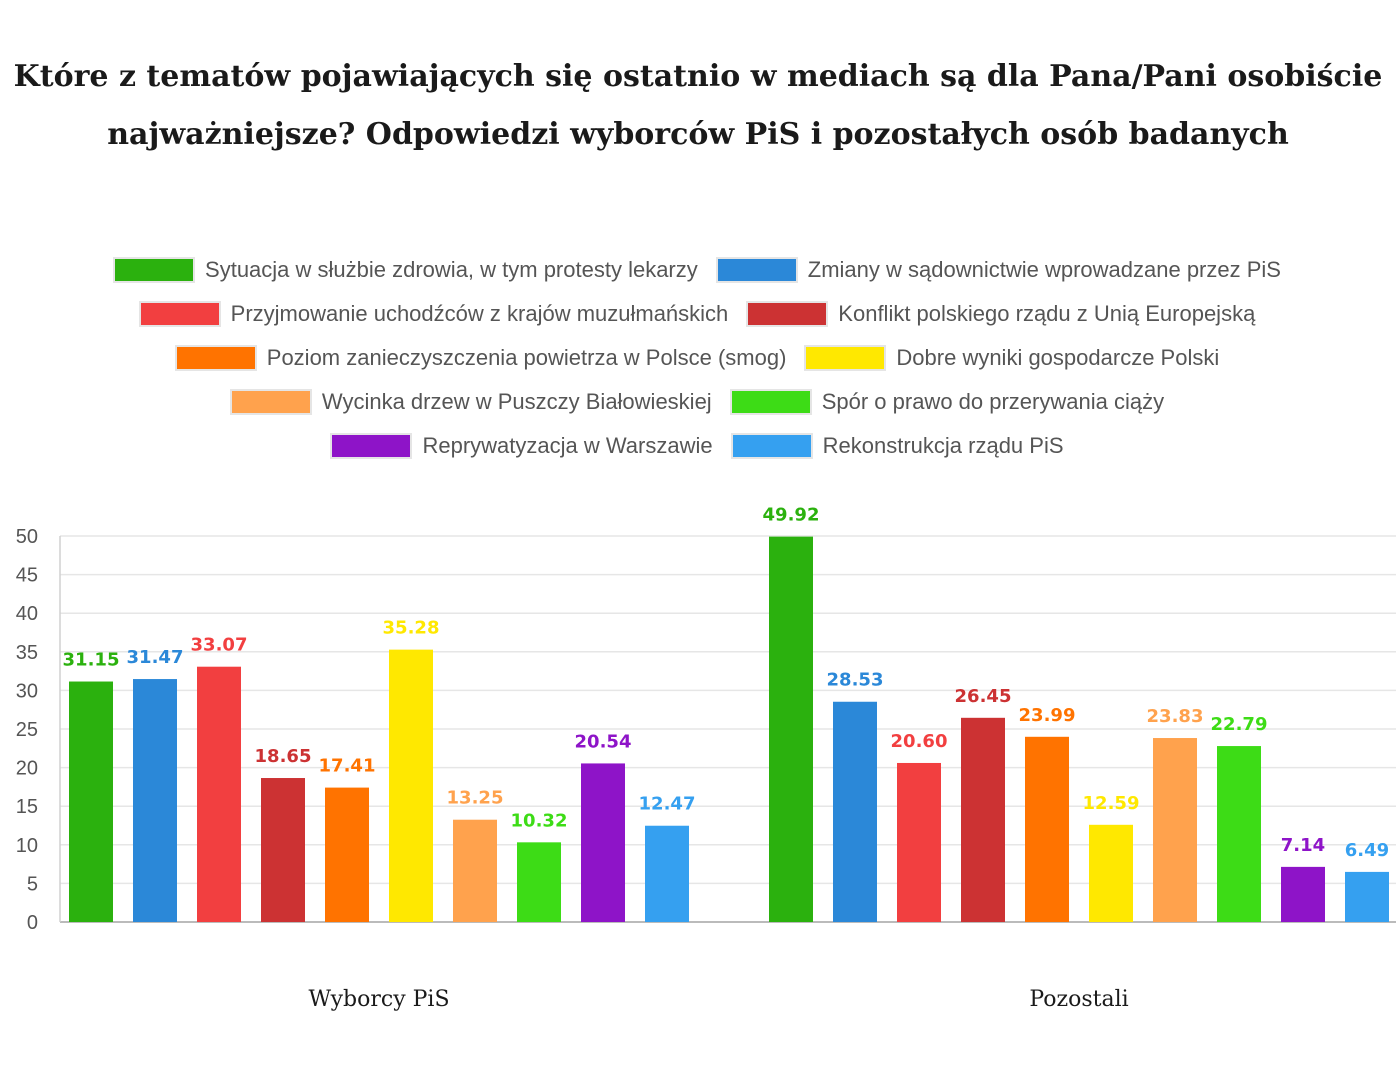  What do you see at coordinates (27, 614) in the screenshot?
I see `y-tick-label: 40` at bounding box center [27, 614].